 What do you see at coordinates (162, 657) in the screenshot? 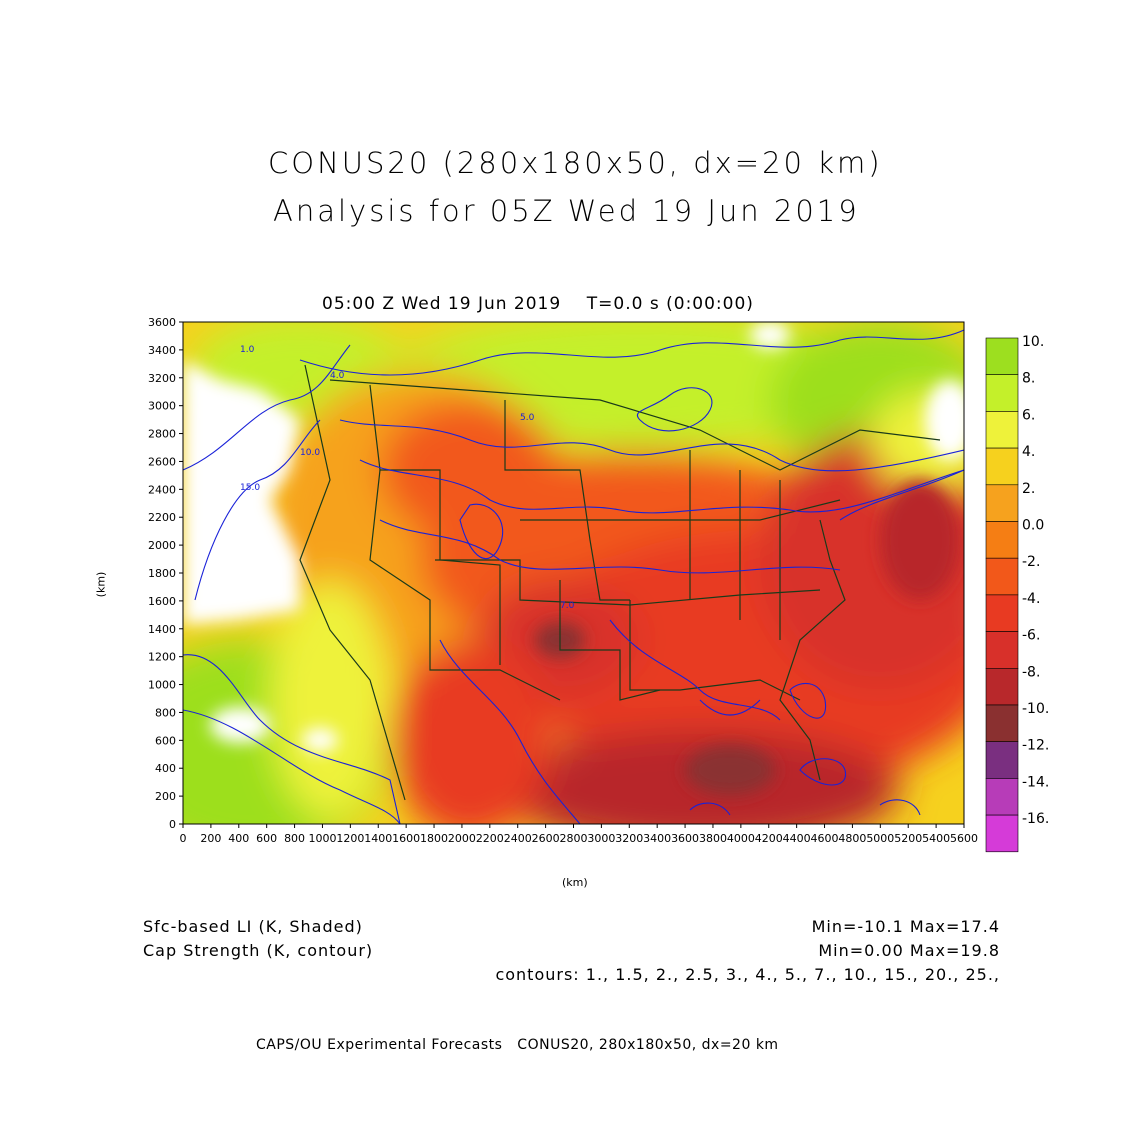
I see `y-tick-label: 1200` at bounding box center [162, 657].